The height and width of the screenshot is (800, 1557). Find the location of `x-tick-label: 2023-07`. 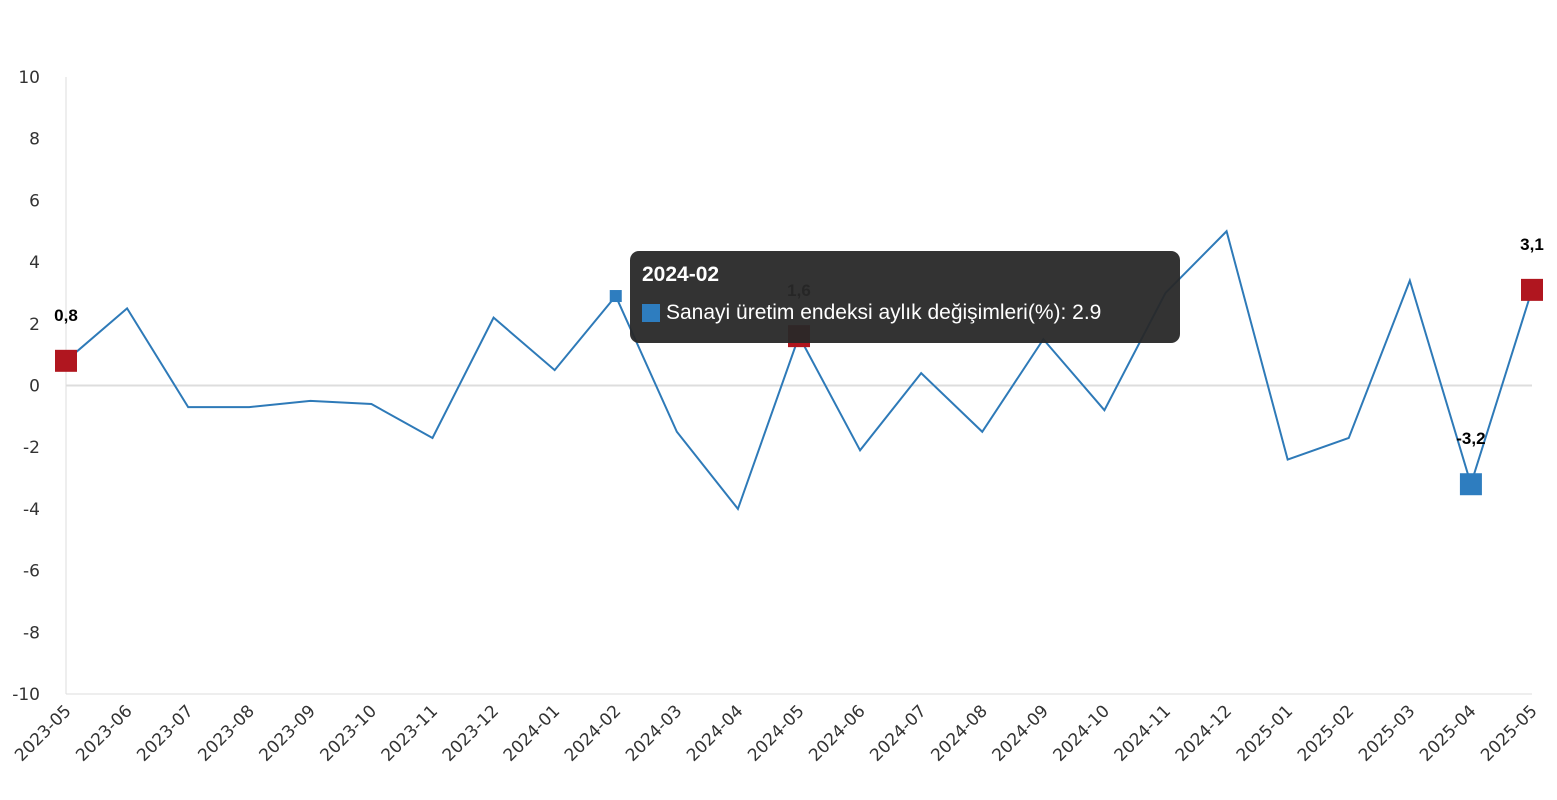

x-tick-label: 2023-07 is located at coordinates (165, 733).